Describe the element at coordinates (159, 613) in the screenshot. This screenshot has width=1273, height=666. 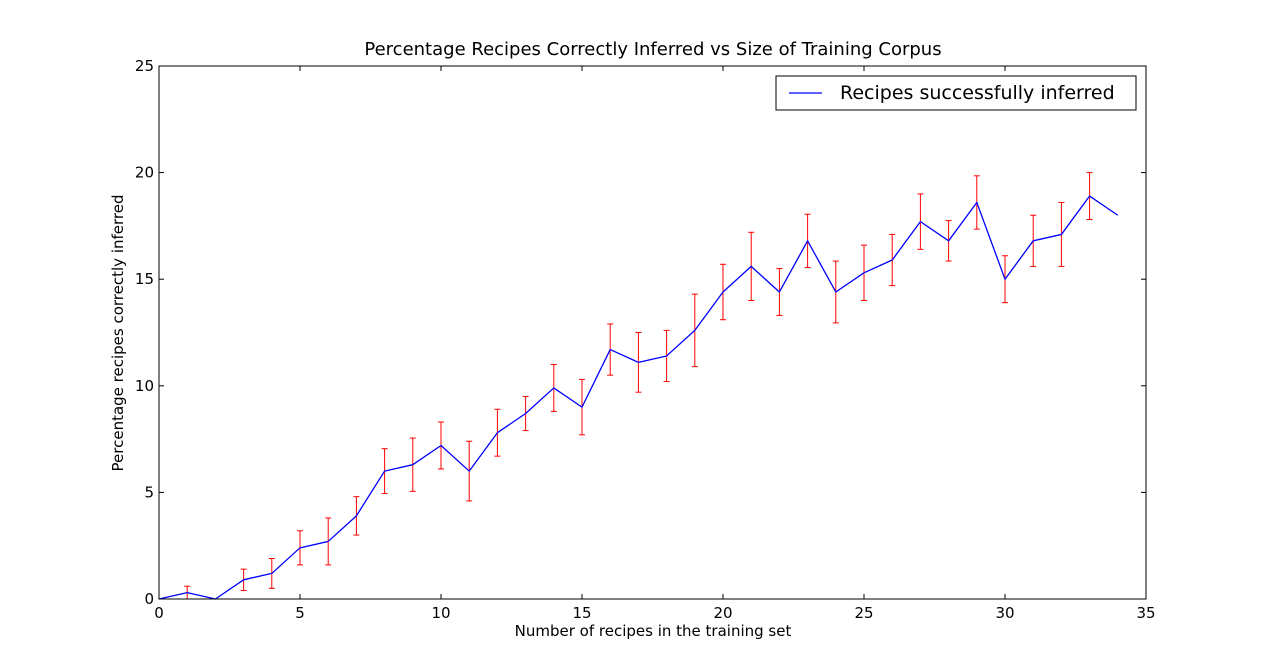
I see `x-tick-label: 0` at that location.